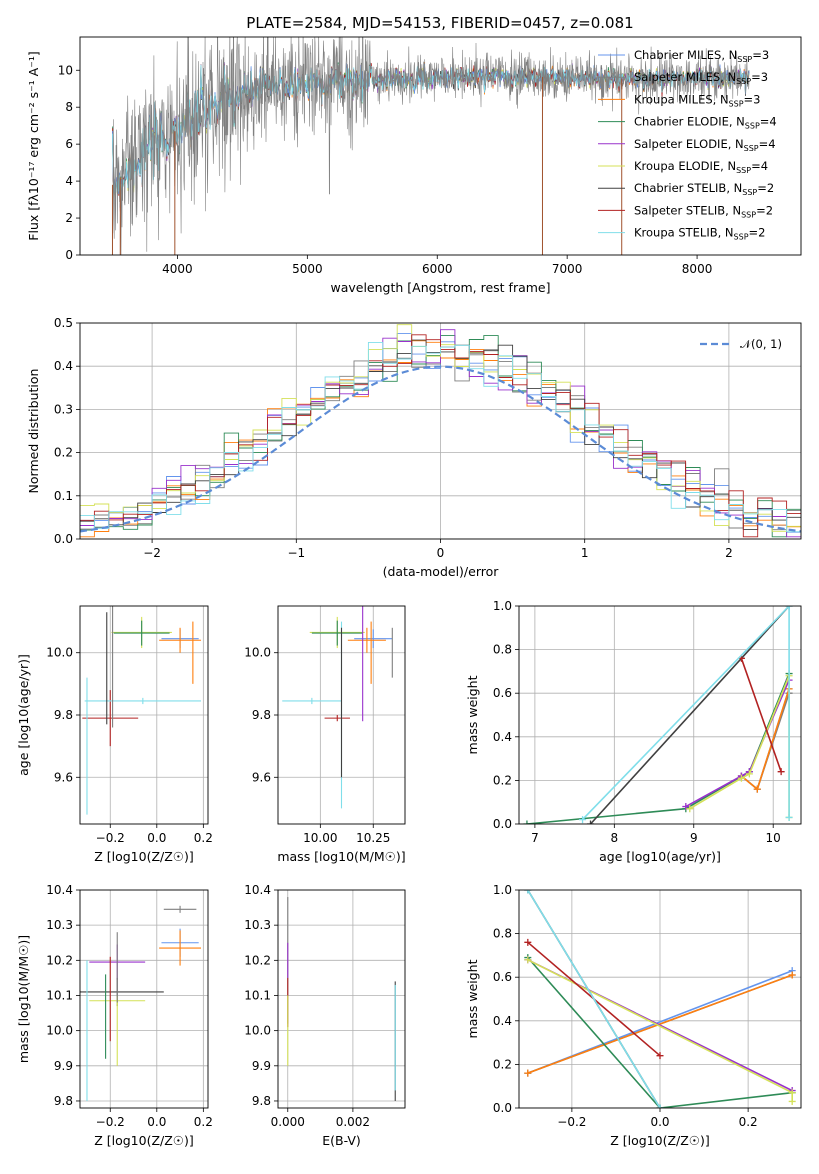  What do you see at coordinates (705, 145) in the screenshot?
I see `legend-entry: Salpeter ELODIE, NSSP=4` at bounding box center [705, 145].